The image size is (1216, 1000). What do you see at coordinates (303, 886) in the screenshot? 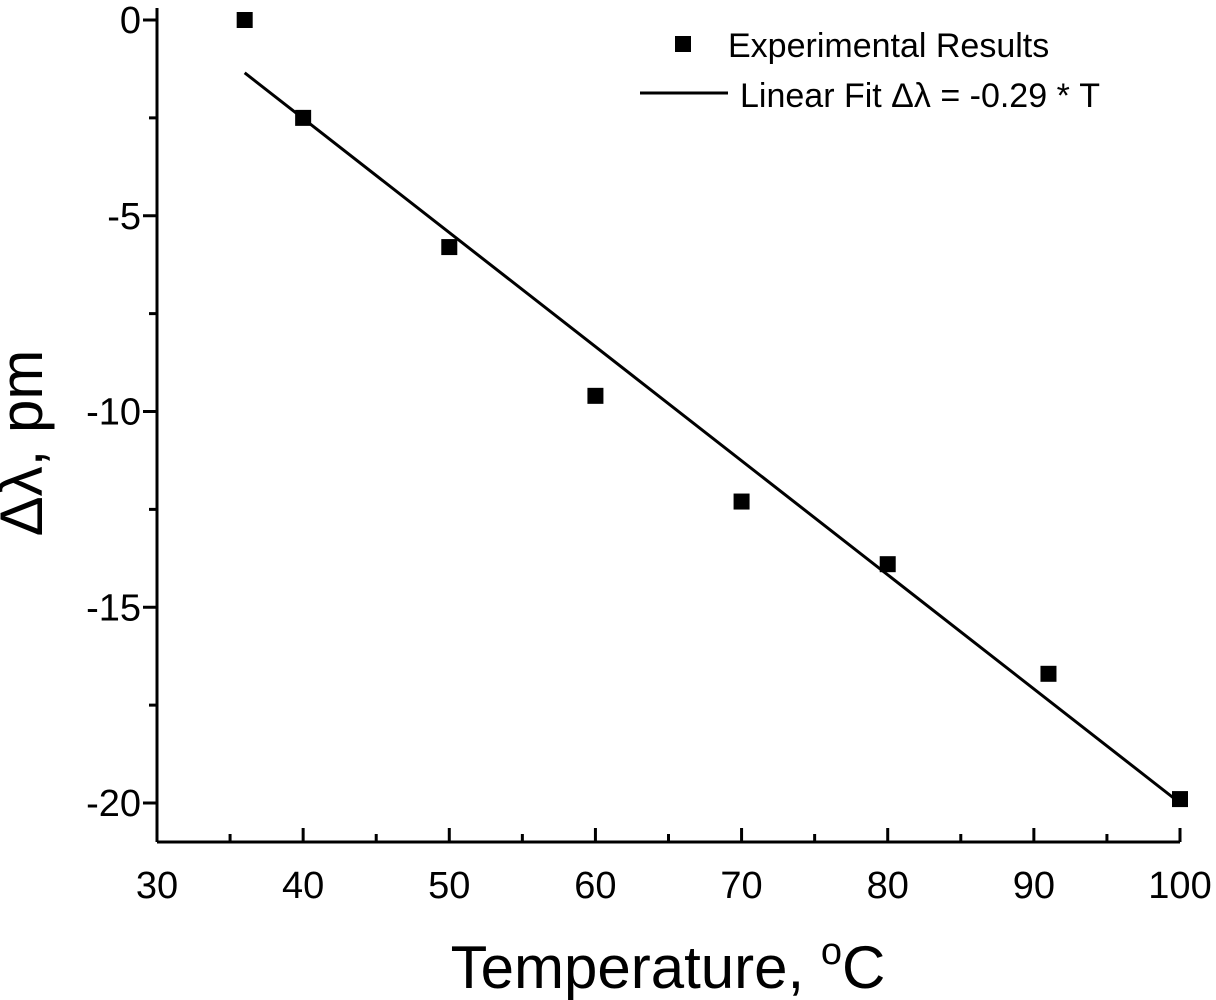
I see `x-tick-label: 40` at bounding box center [303, 886].